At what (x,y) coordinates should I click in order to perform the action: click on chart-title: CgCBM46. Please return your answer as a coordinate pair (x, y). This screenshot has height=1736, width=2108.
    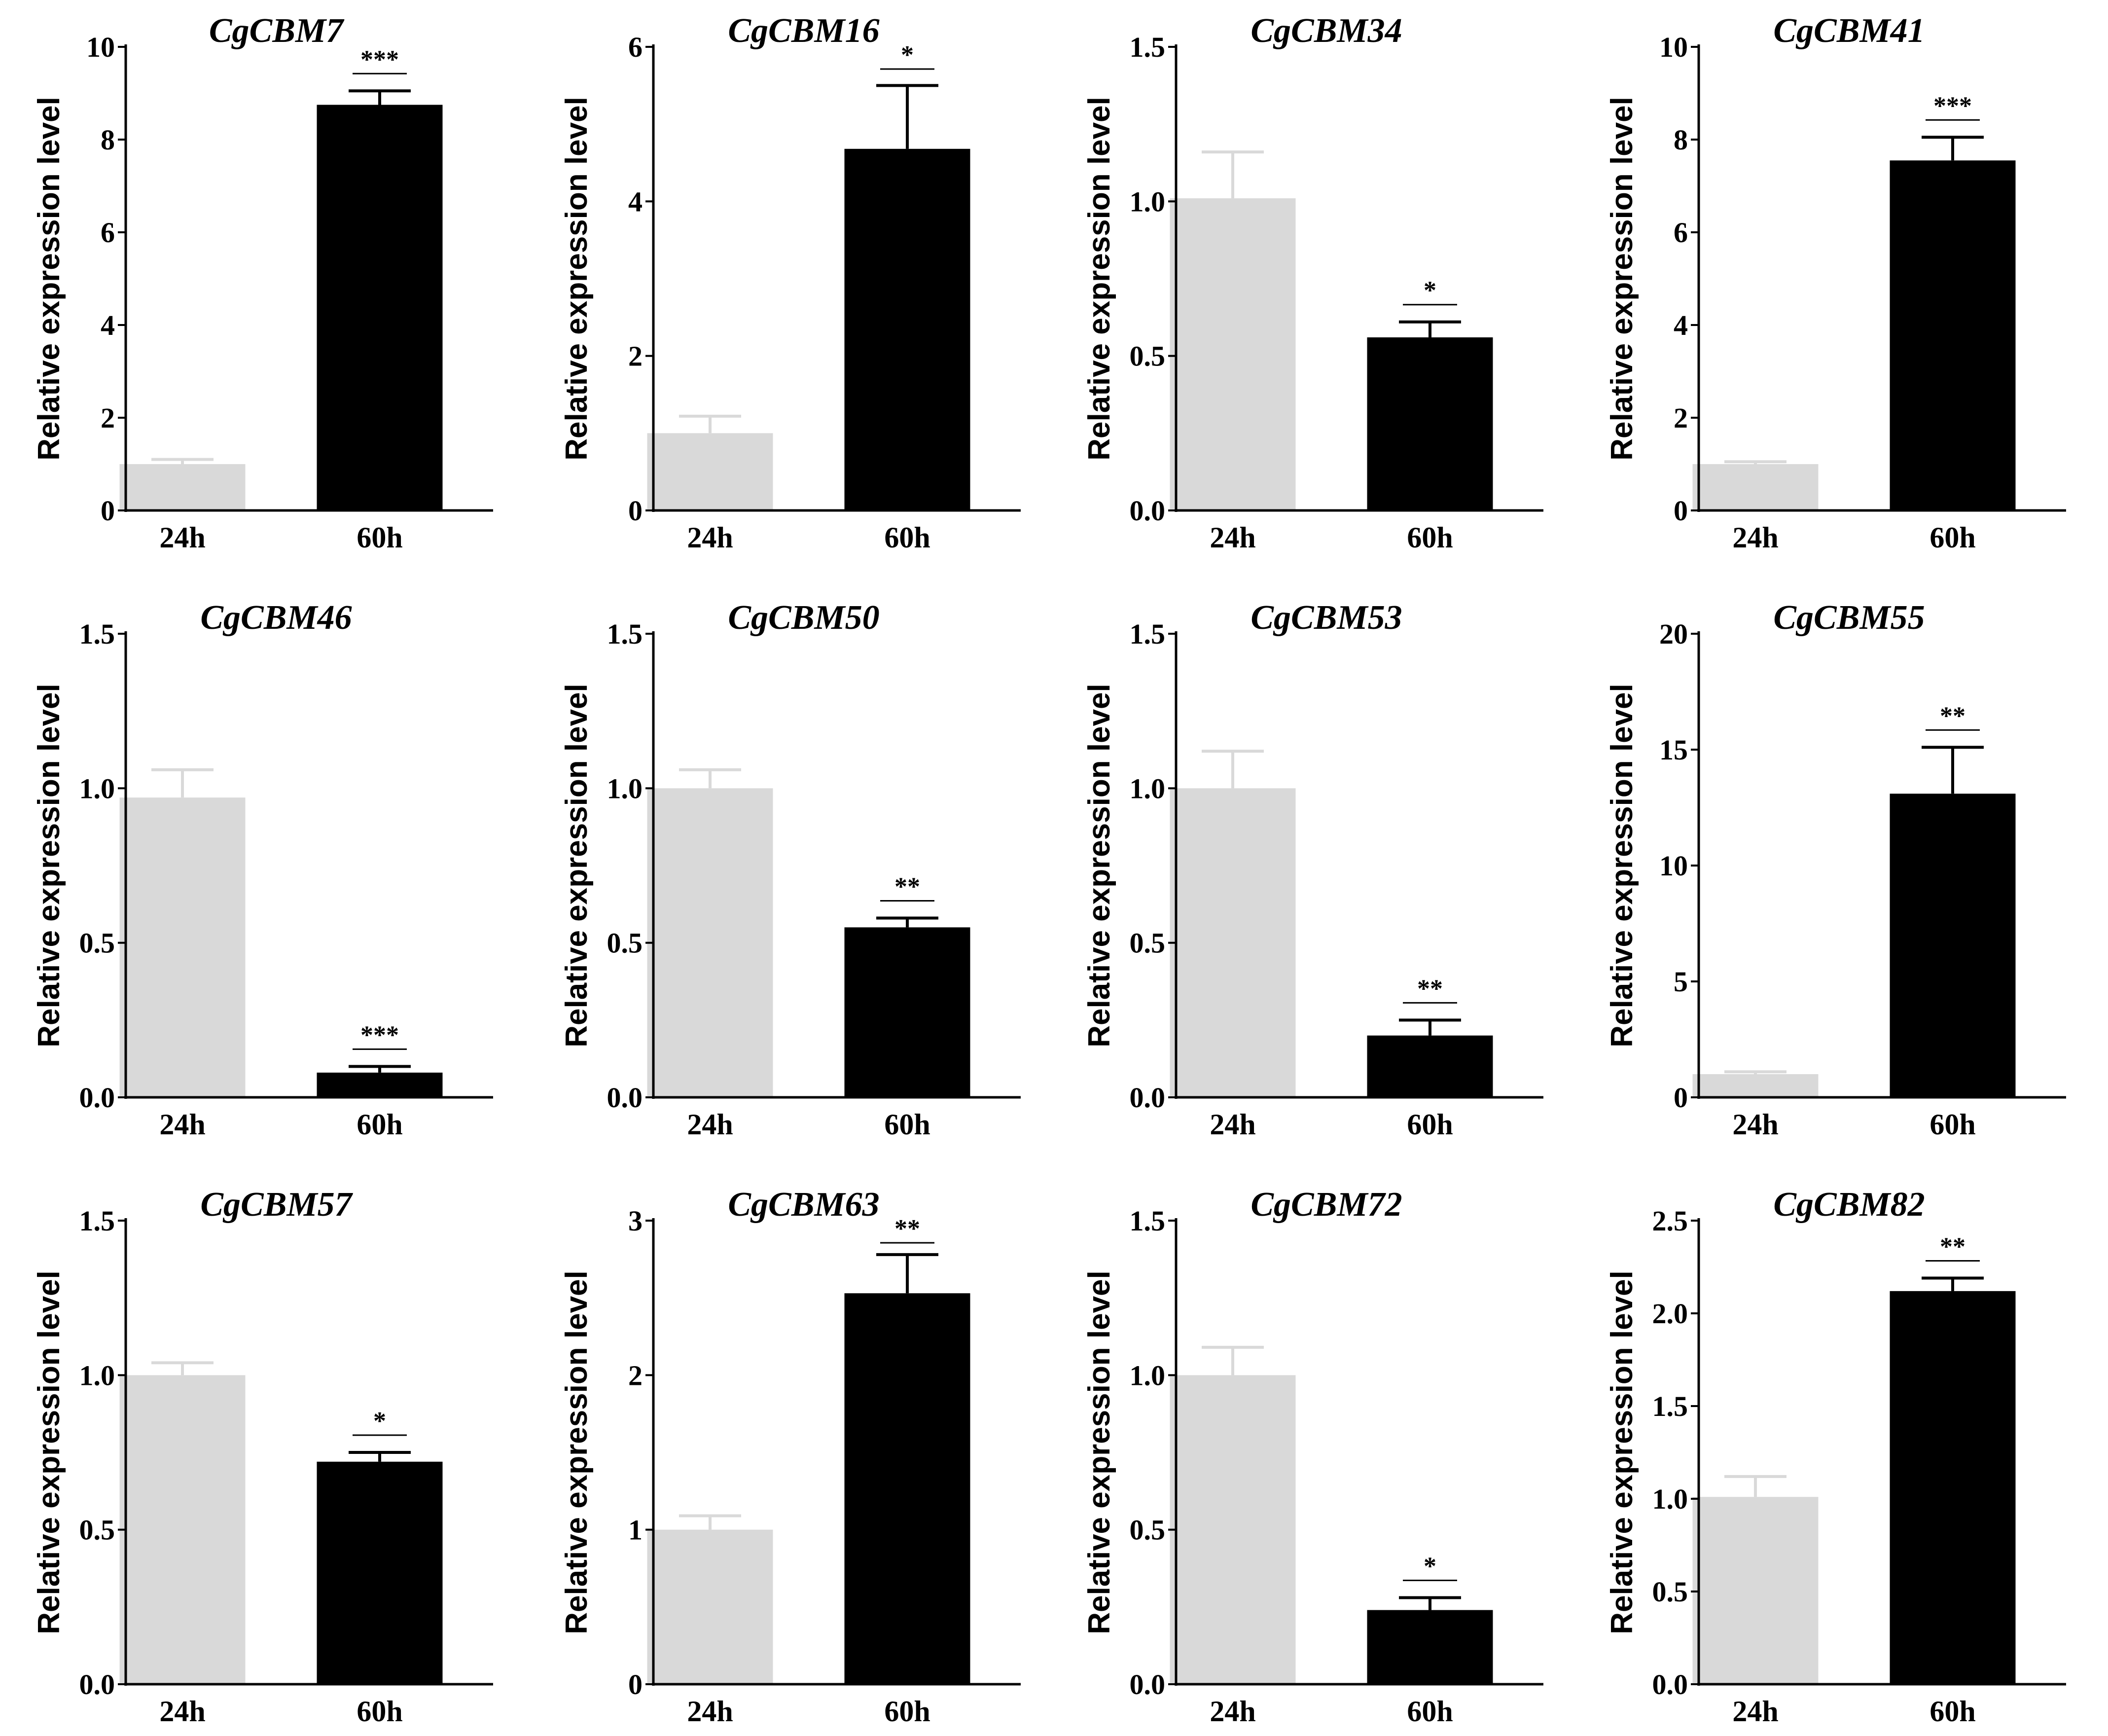
    Looking at the image, I should click on (276, 618).